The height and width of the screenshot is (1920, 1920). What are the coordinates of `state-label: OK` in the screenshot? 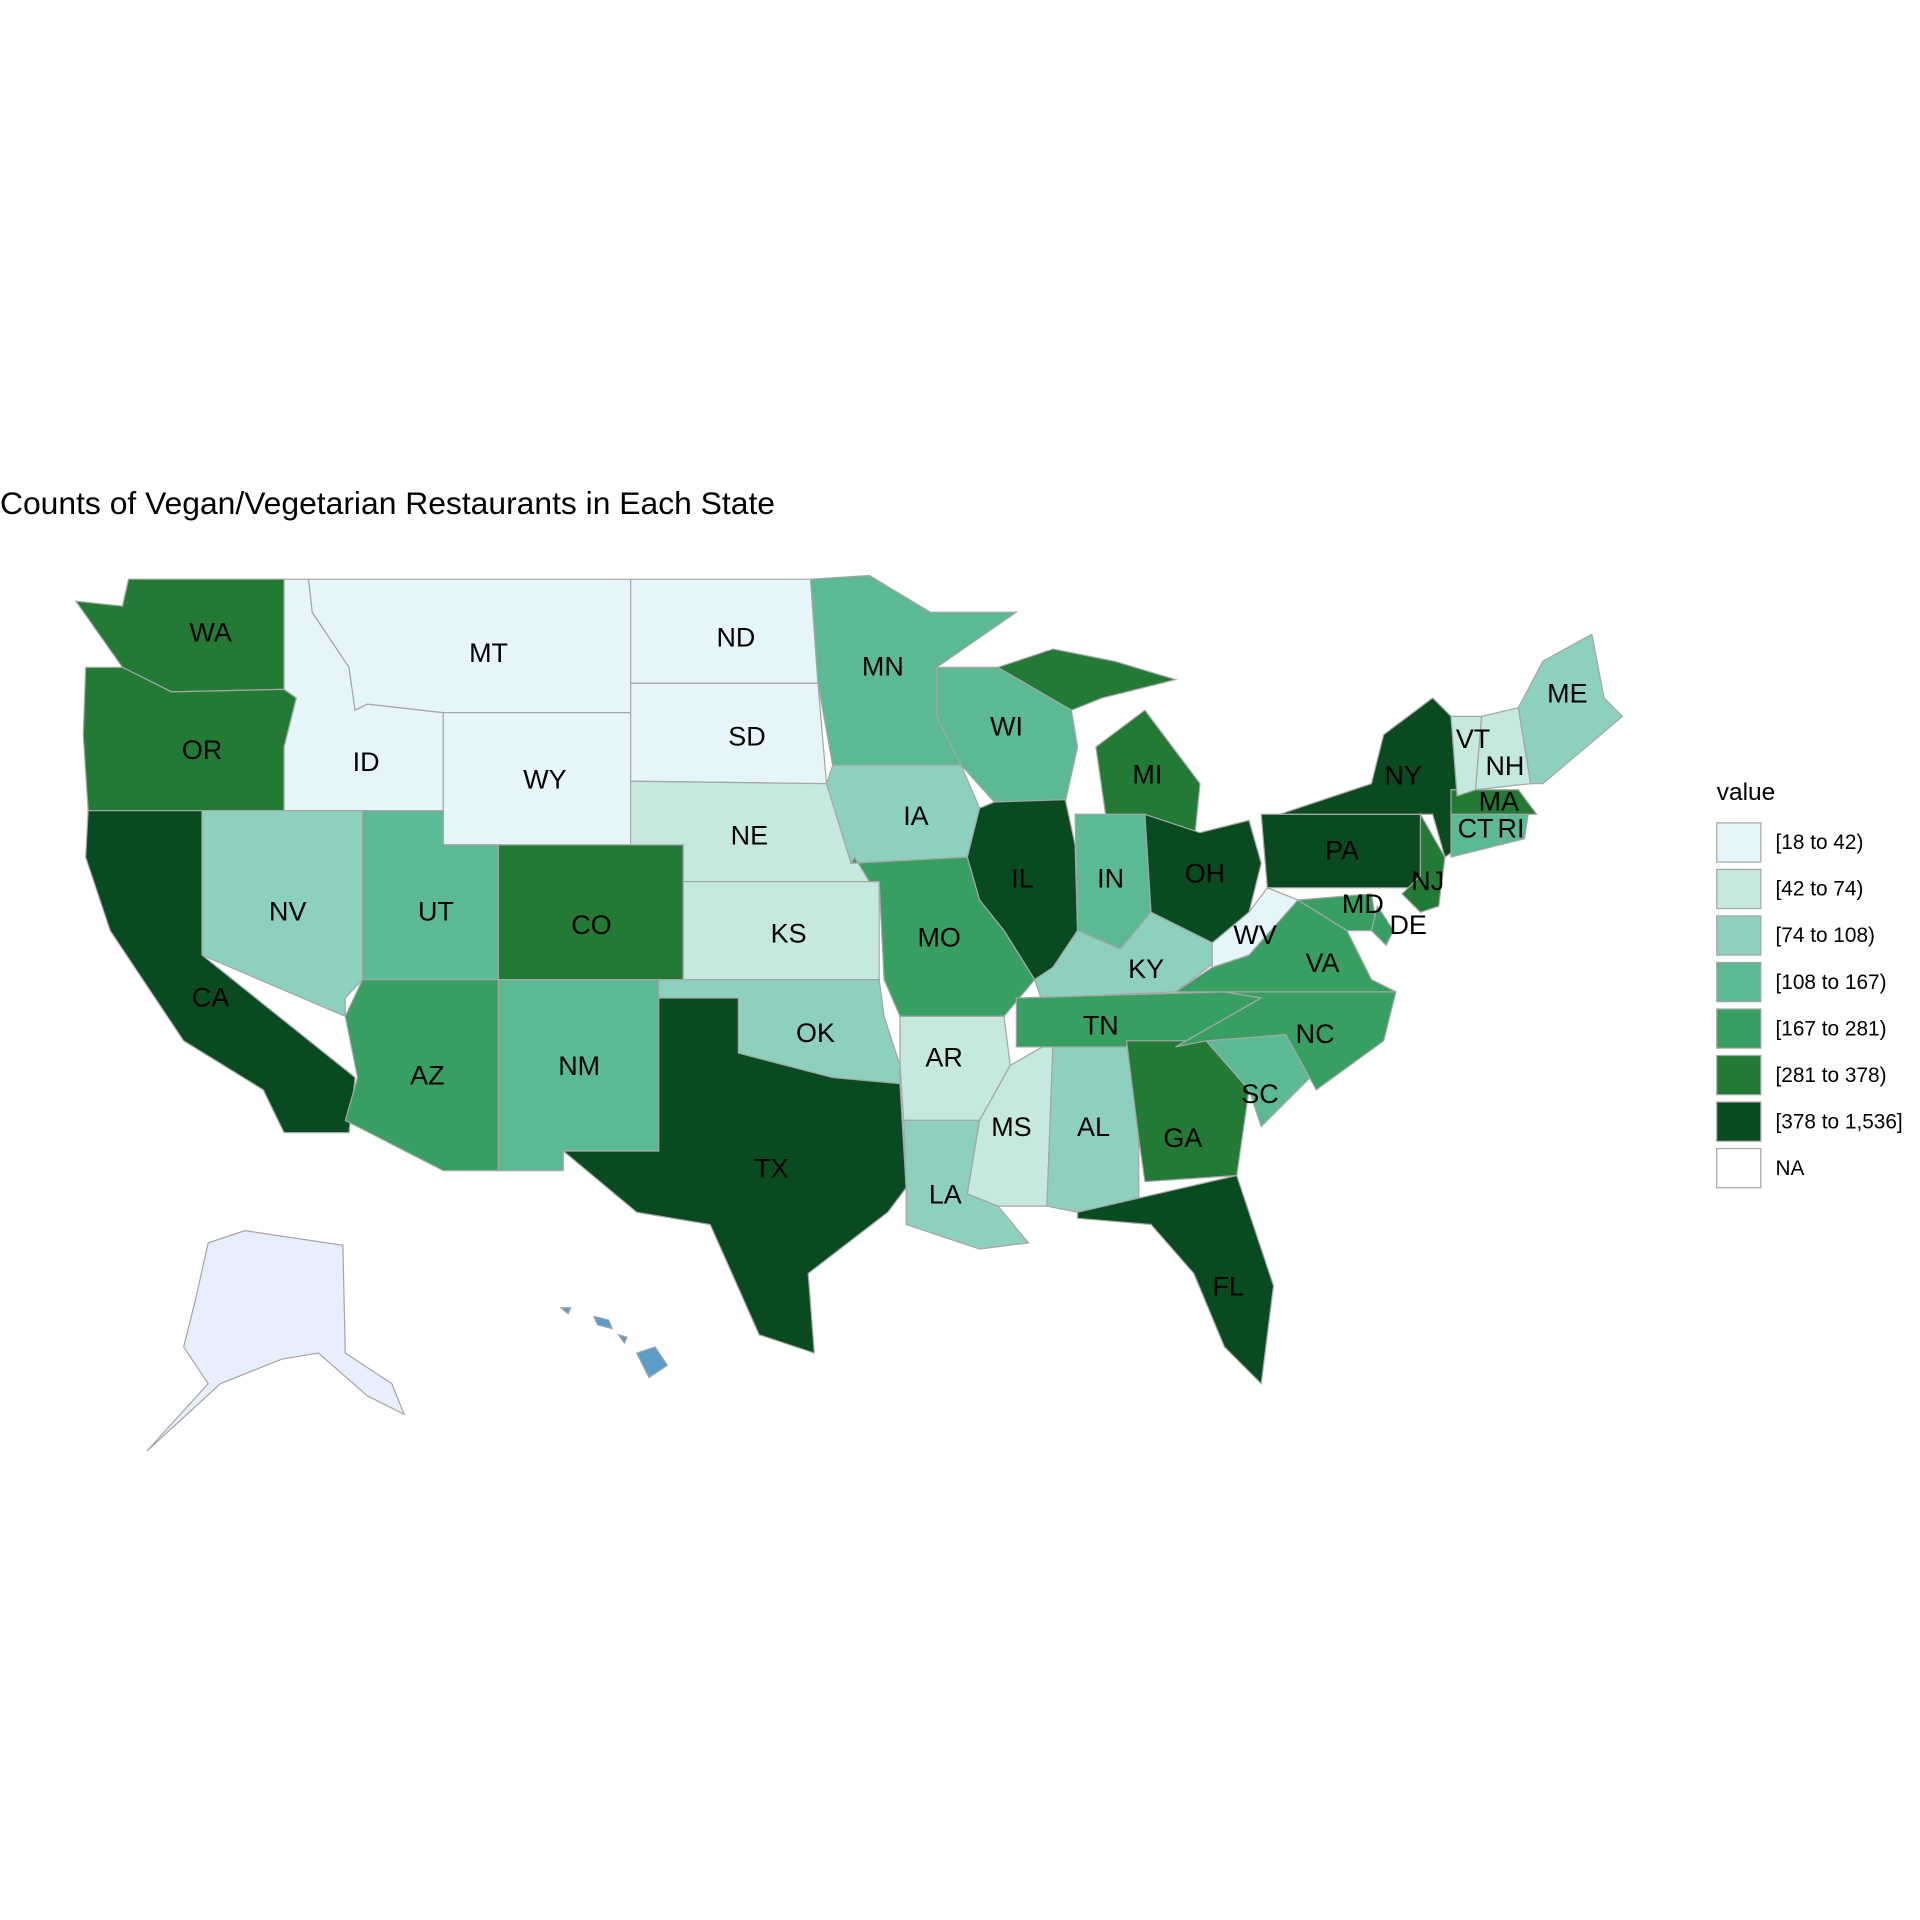 It's located at (815, 1033).